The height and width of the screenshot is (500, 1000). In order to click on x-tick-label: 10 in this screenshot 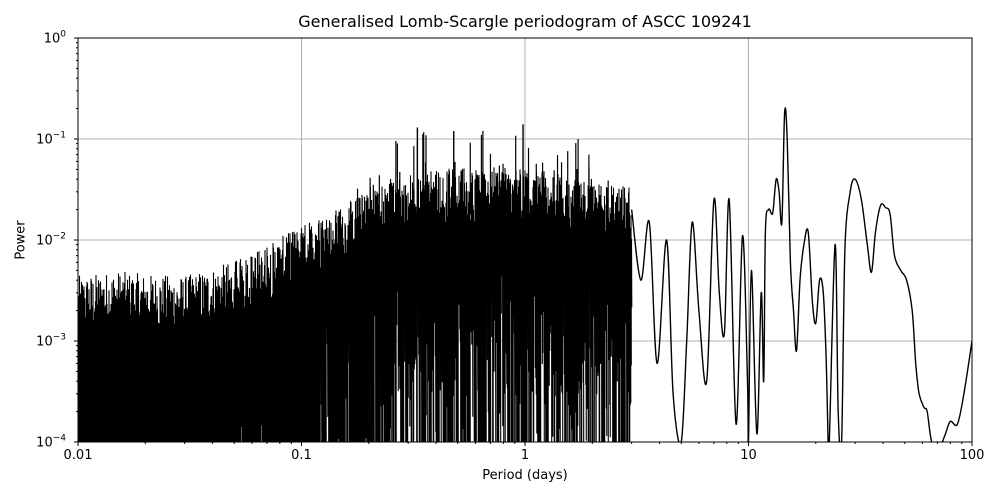, I will do `click(748, 455)`.